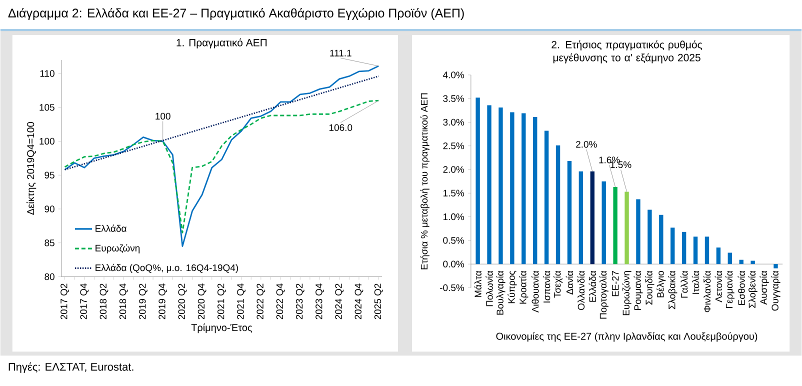  Describe the element at coordinates (221, 329) in the screenshot. I see `x-axis-title: Τρίμηνο-Έτος` at that location.